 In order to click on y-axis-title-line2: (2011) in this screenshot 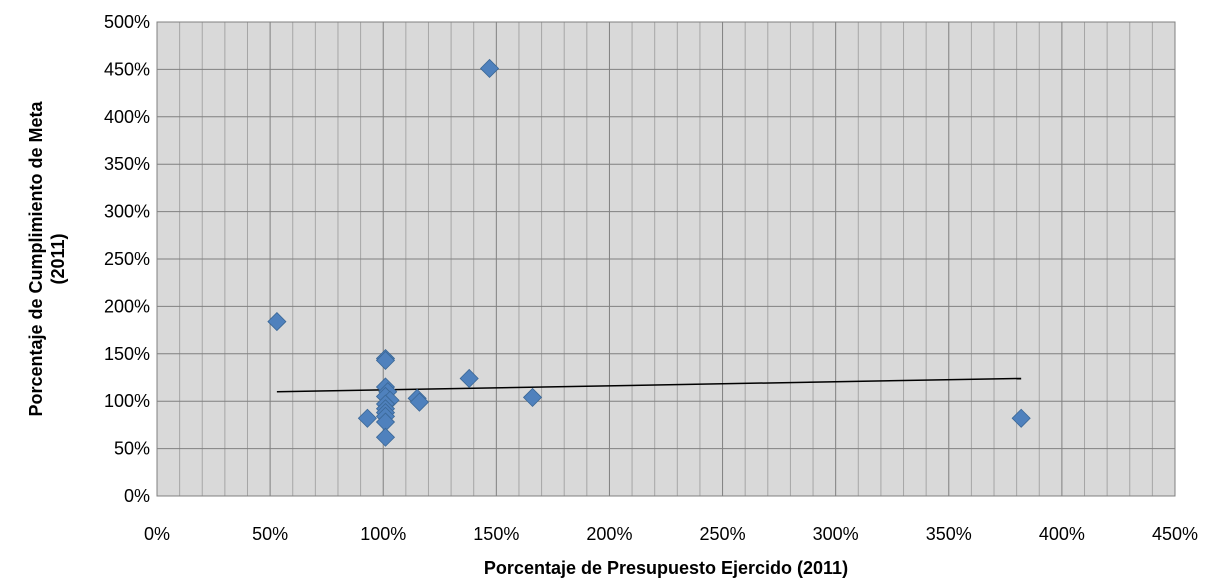, I will do `click(58, 258)`.